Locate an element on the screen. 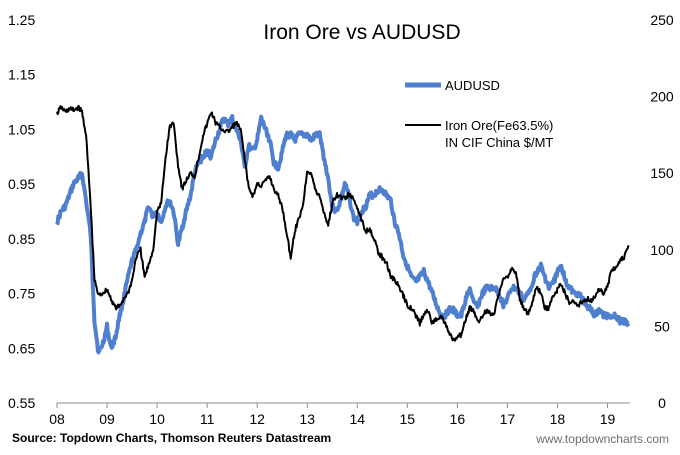 This screenshot has width=680, height=455. y-left-axis: 0.55 0.65 0.75 0.85 0.95 1.05 1.15 1.25 is located at coordinates (21, 211).